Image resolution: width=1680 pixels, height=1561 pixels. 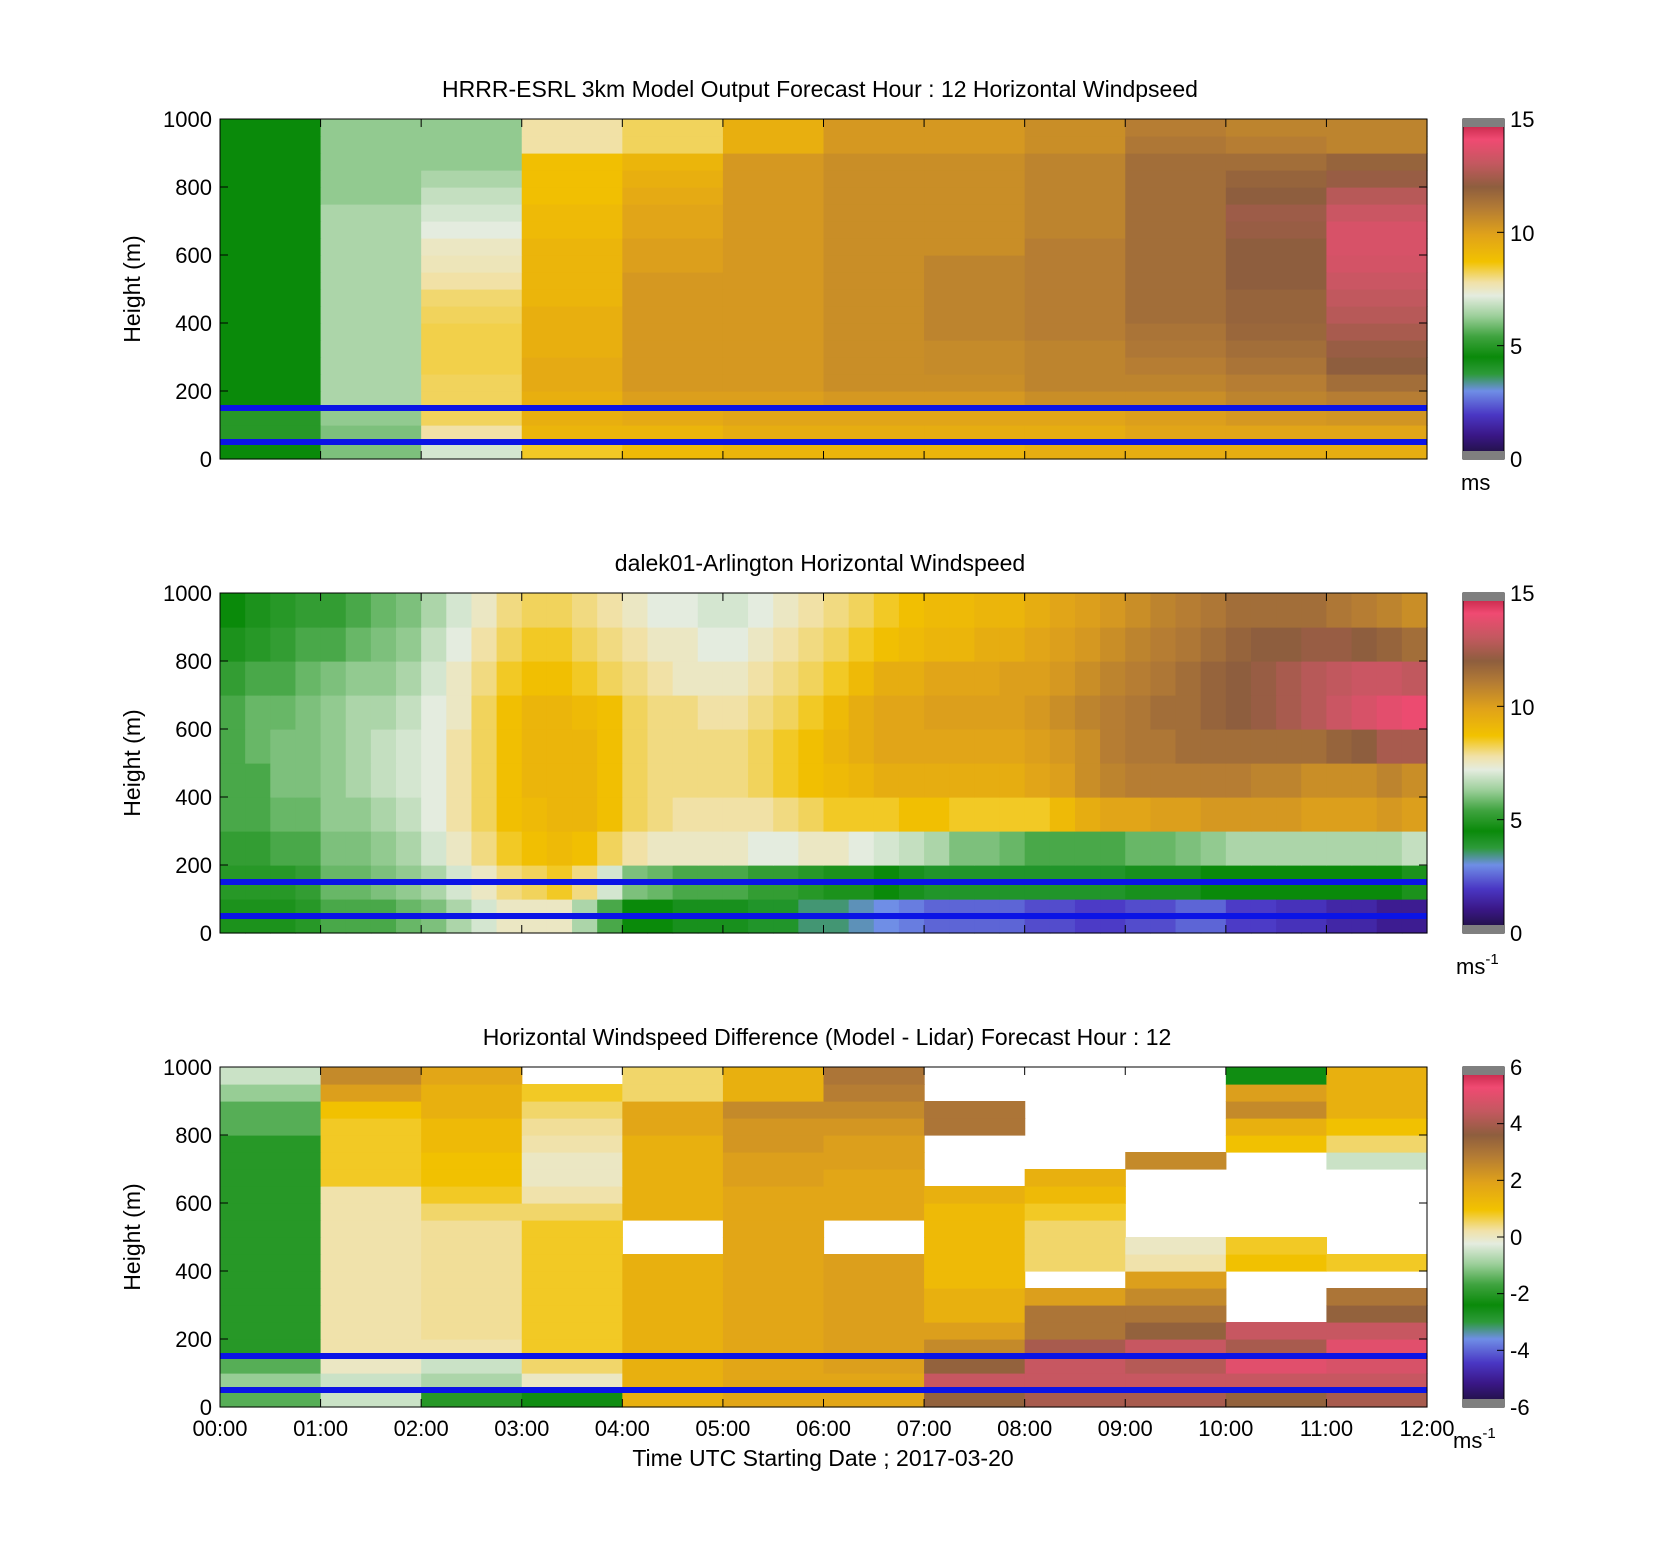 What do you see at coordinates (1516, 1123) in the screenshot?
I see `panel-3-cbar-tick-4: 4` at bounding box center [1516, 1123].